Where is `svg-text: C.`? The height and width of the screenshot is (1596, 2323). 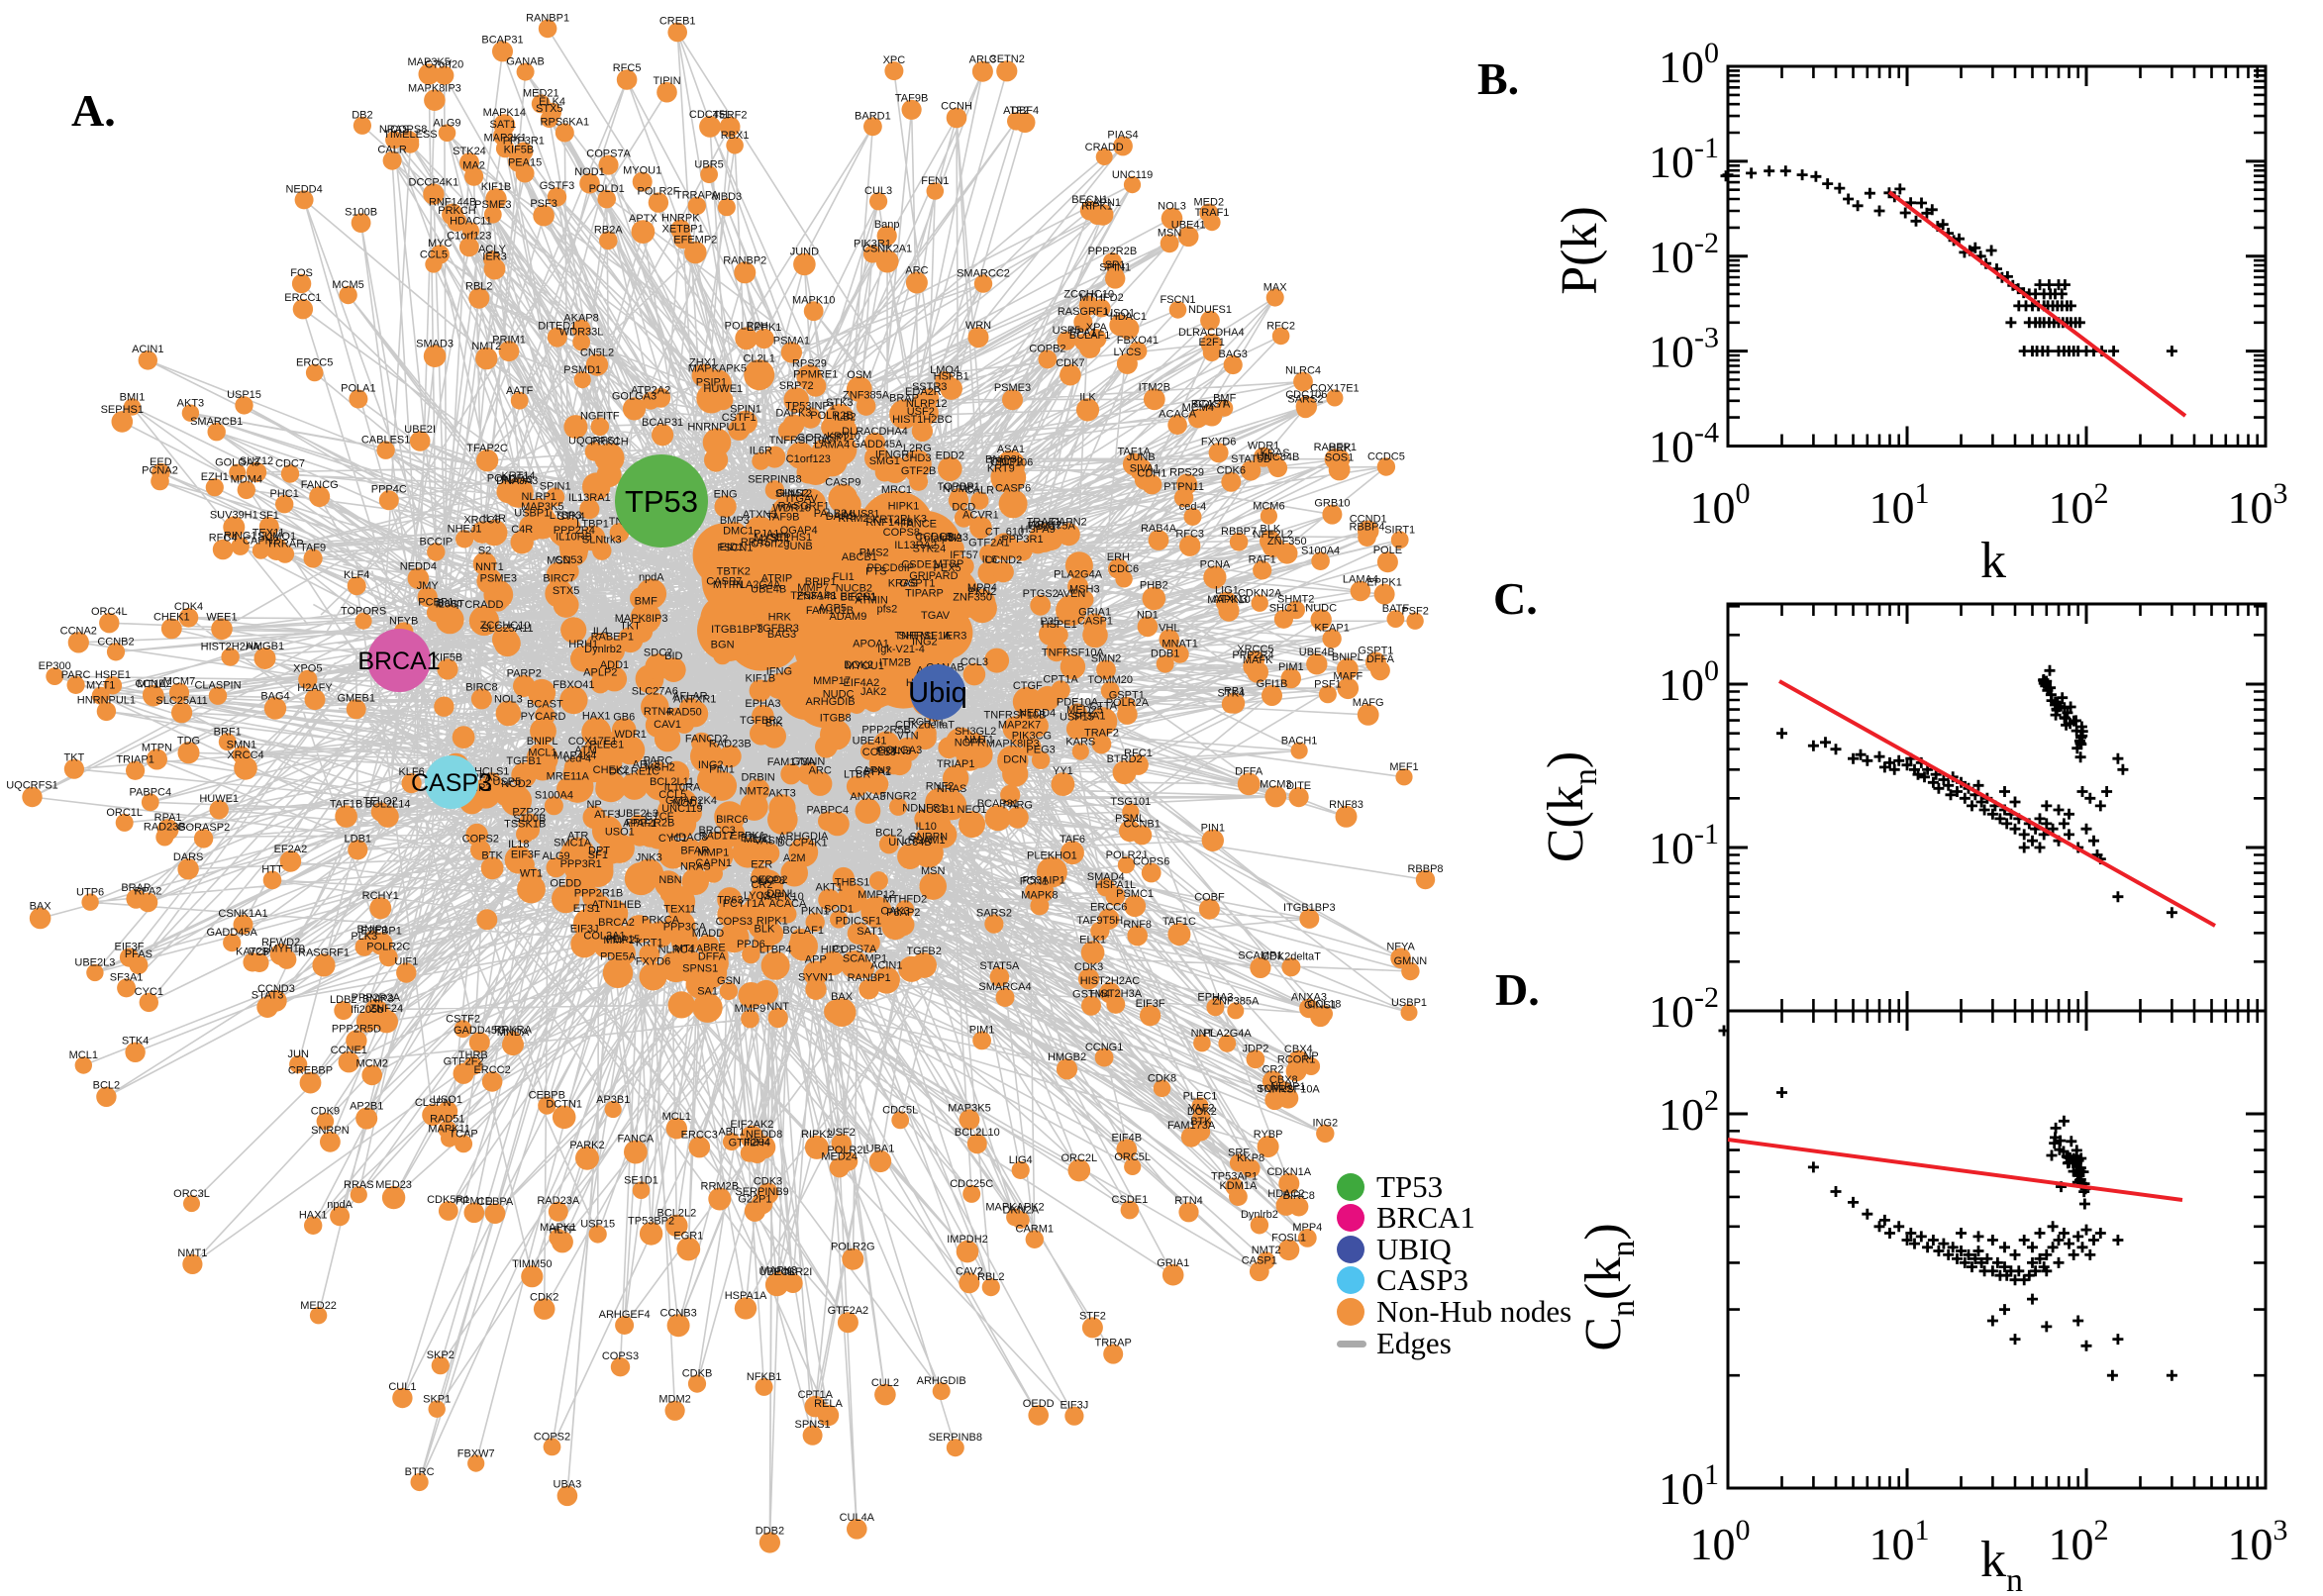
svg-text: C. is located at coordinates (1516, 598).